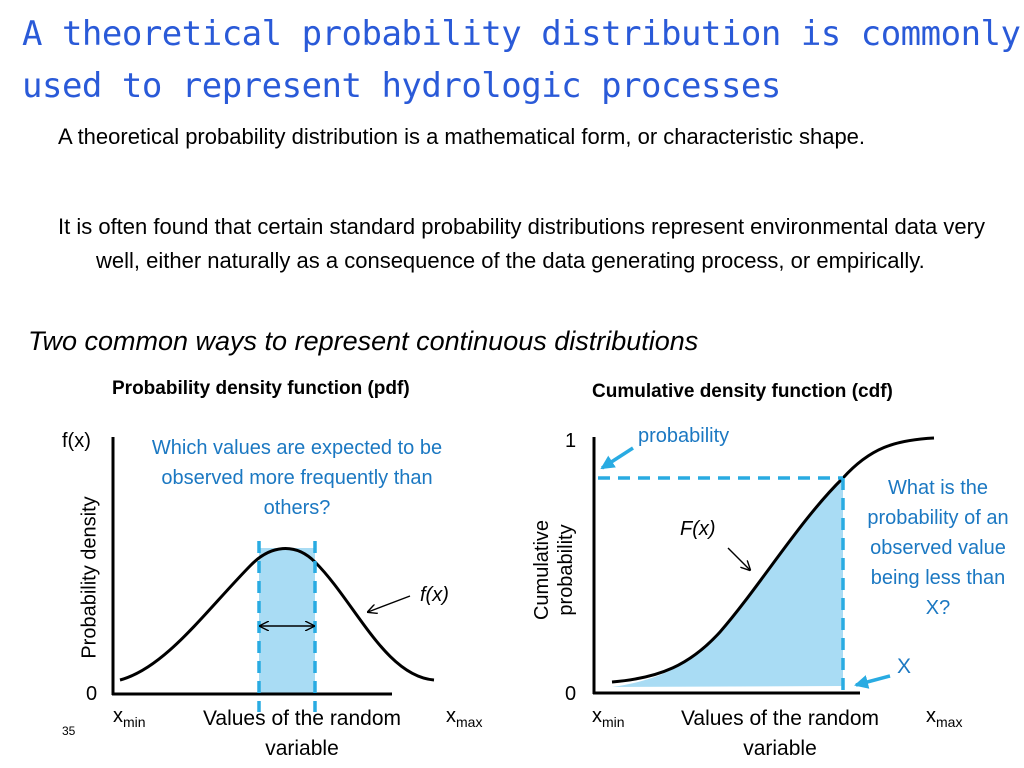  I want to click on pdf-y-top-label: f(x), so click(76, 441).